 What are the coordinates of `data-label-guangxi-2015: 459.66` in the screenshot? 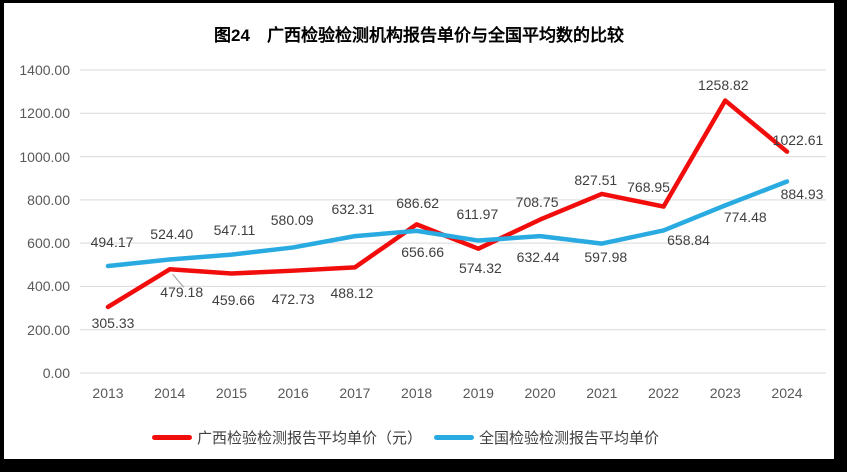 It's located at (233, 299).